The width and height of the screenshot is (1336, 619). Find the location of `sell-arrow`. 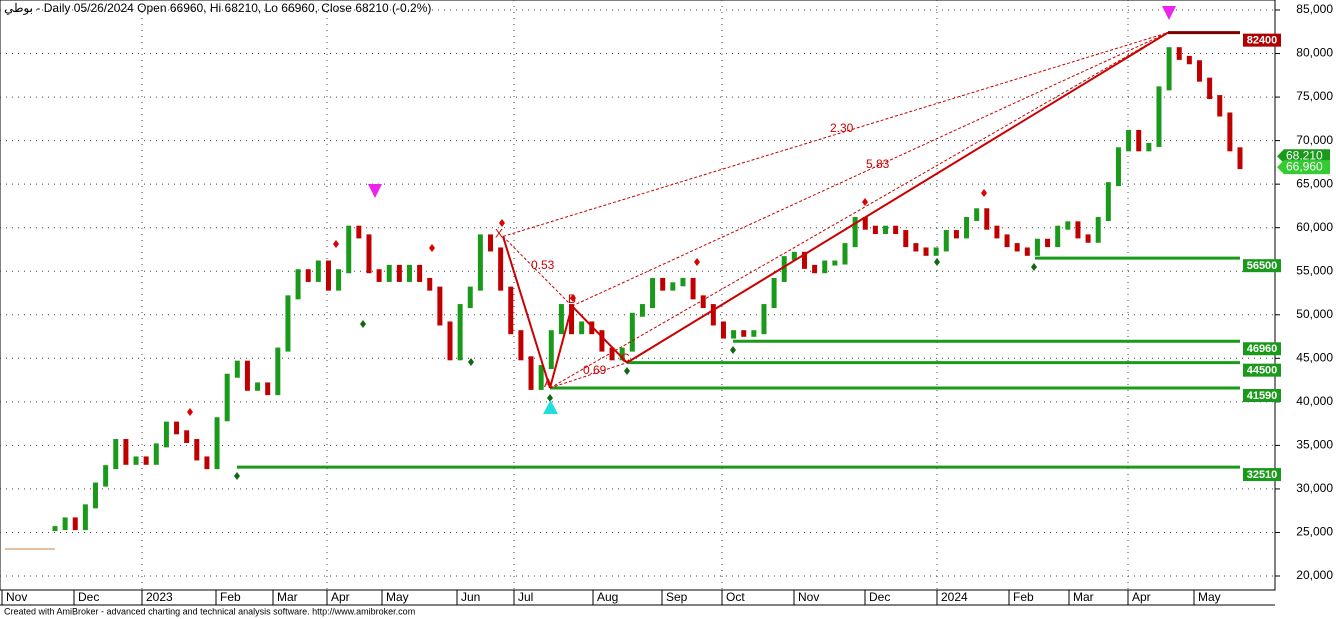

sell-arrow is located at coordinates (375, 191).